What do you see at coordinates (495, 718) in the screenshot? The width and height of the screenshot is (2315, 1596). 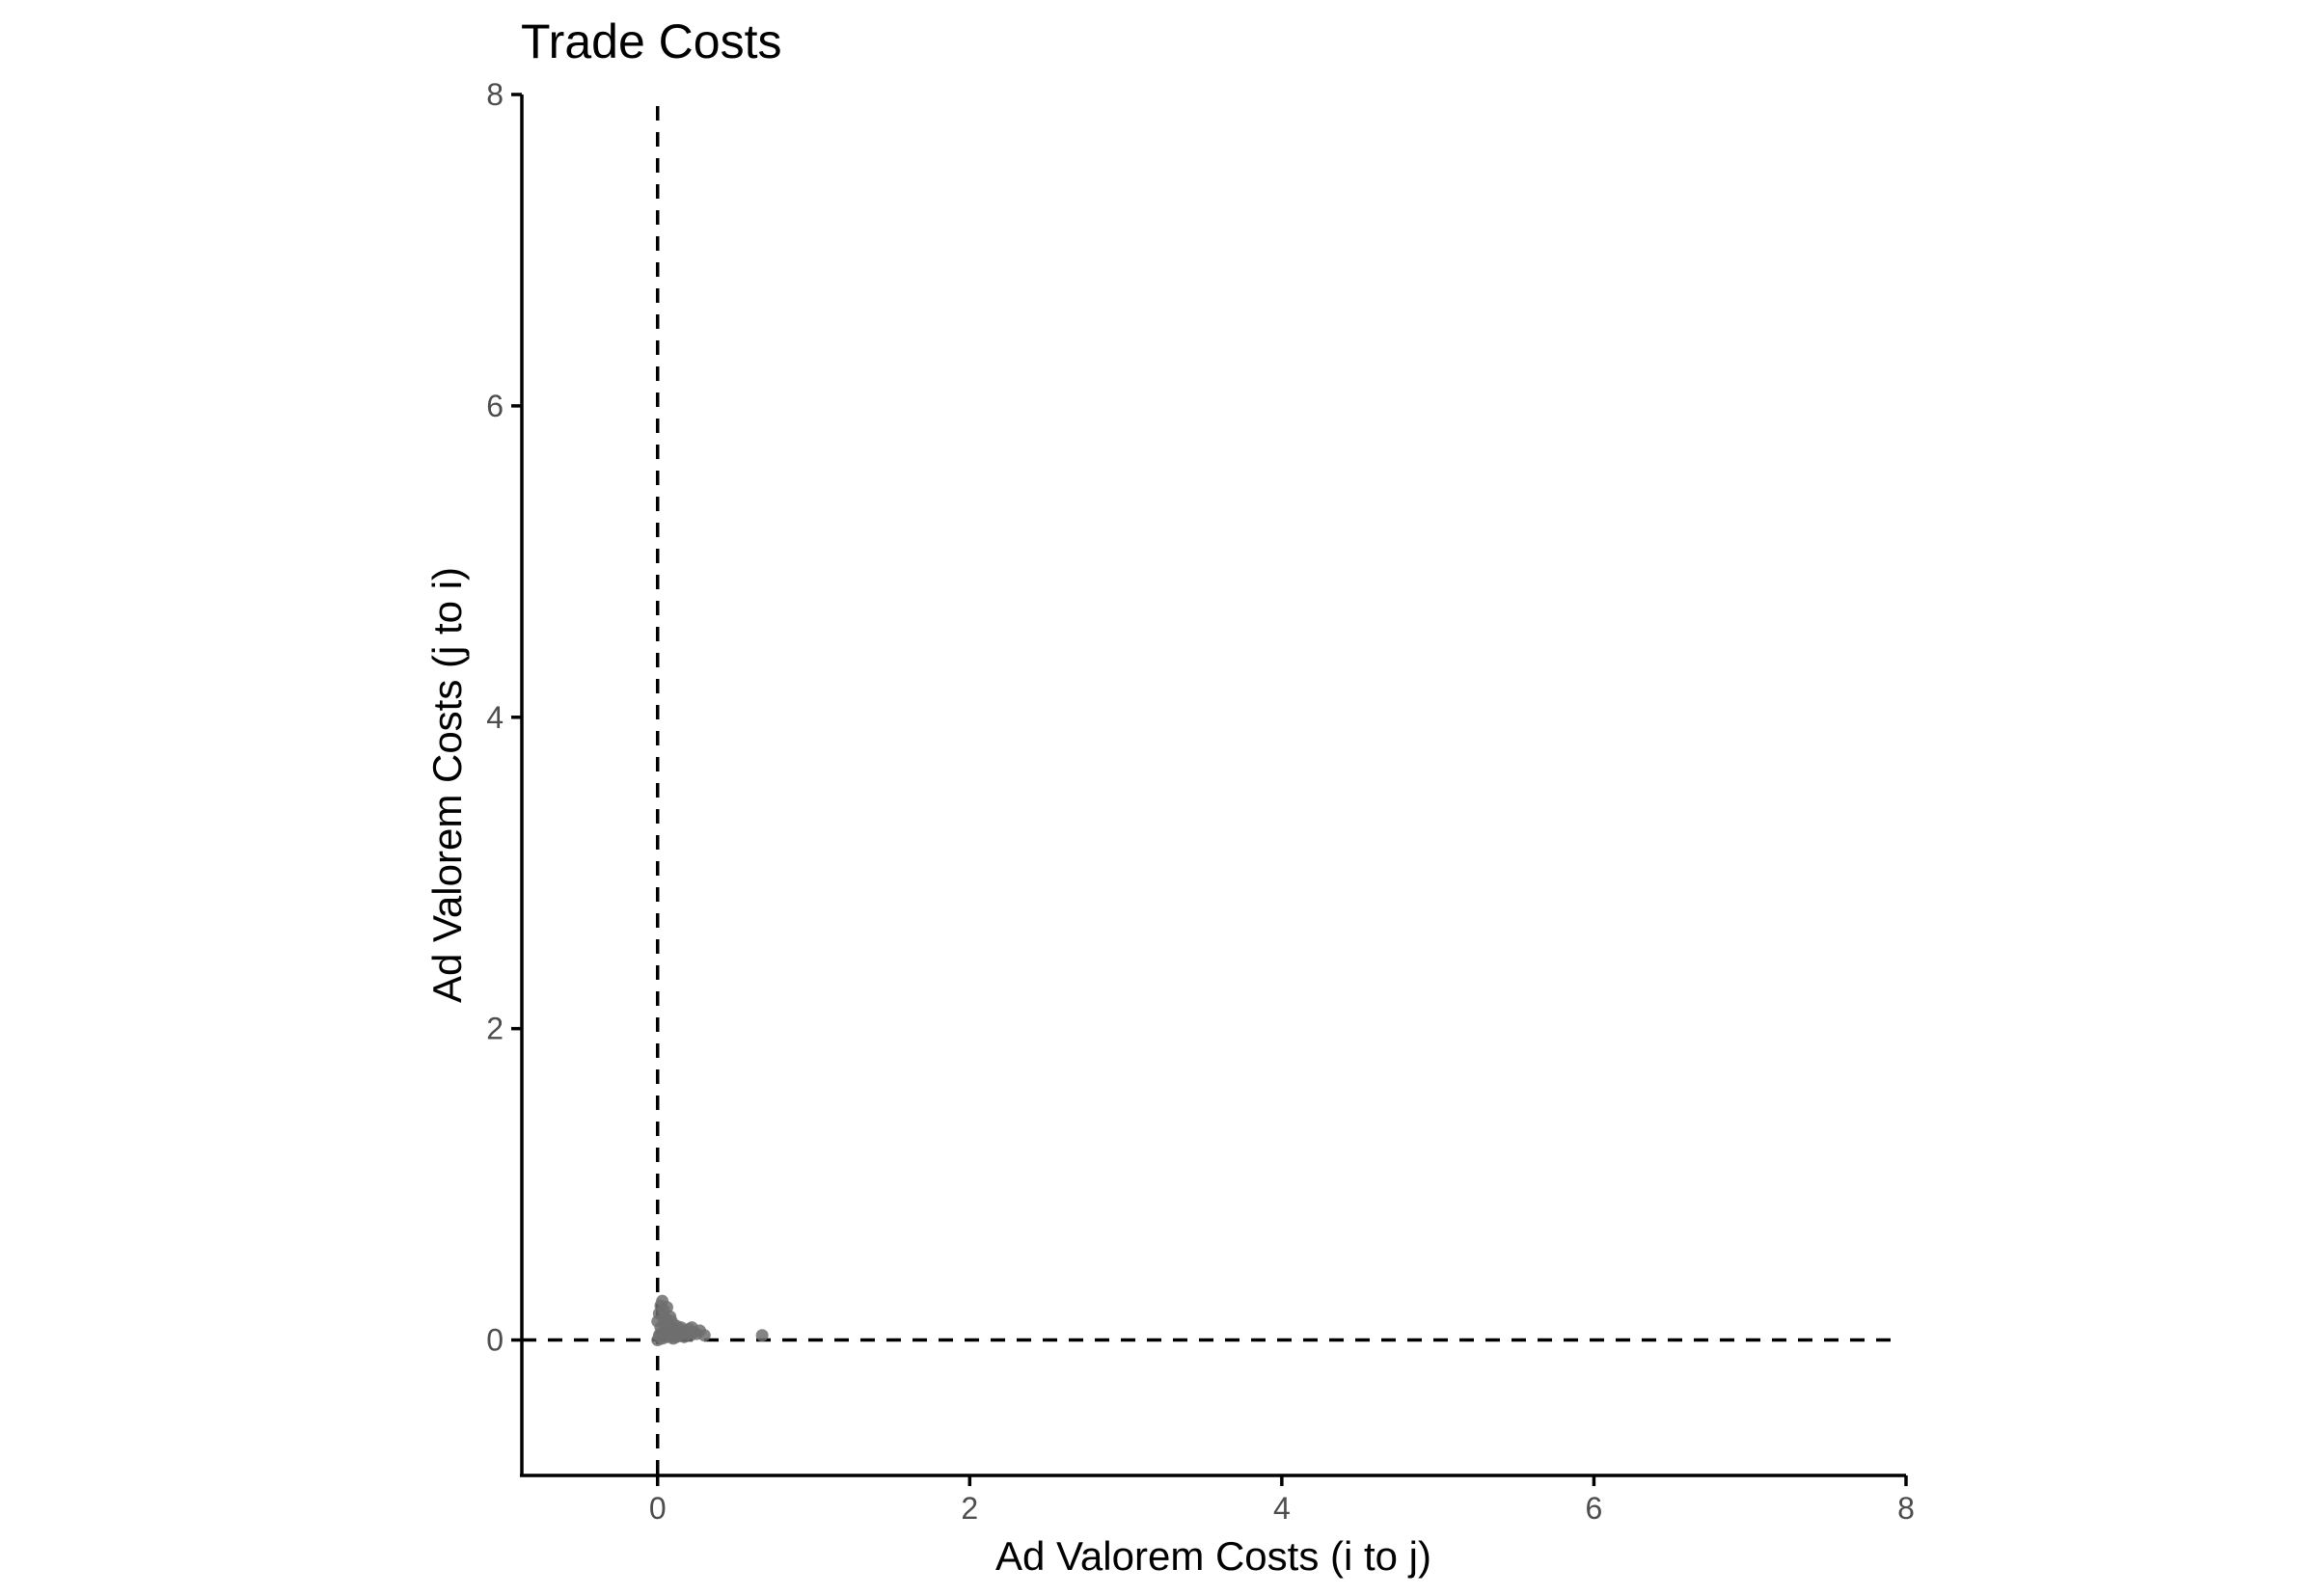 I see `y-tick-label: 4` at bounding box center [495, 718].